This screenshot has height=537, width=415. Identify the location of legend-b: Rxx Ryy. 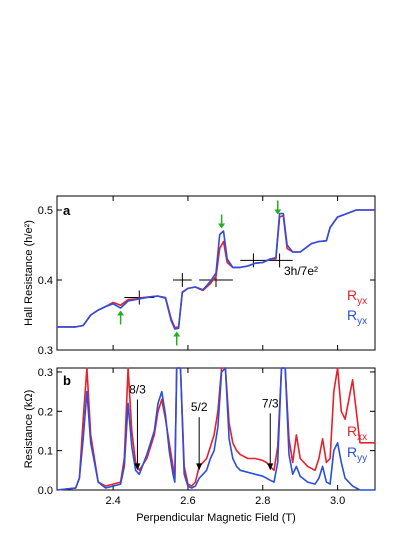
(357, 443).